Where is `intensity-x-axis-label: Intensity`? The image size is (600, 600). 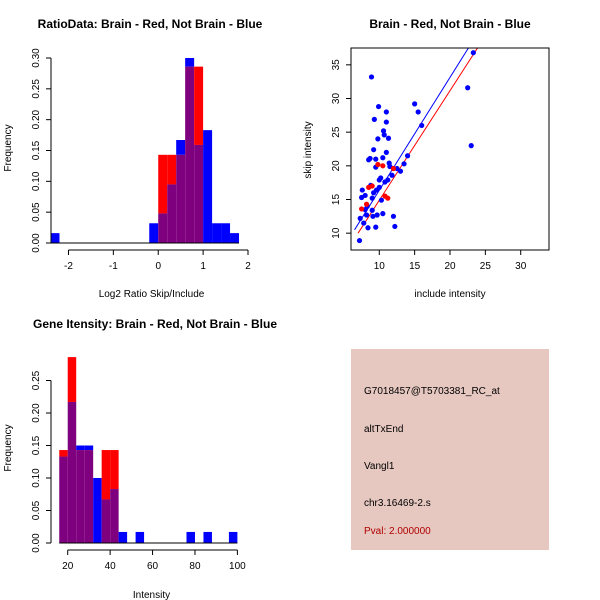
intensity-x-axis-label: Intensity is located at coordinates (151, 595).